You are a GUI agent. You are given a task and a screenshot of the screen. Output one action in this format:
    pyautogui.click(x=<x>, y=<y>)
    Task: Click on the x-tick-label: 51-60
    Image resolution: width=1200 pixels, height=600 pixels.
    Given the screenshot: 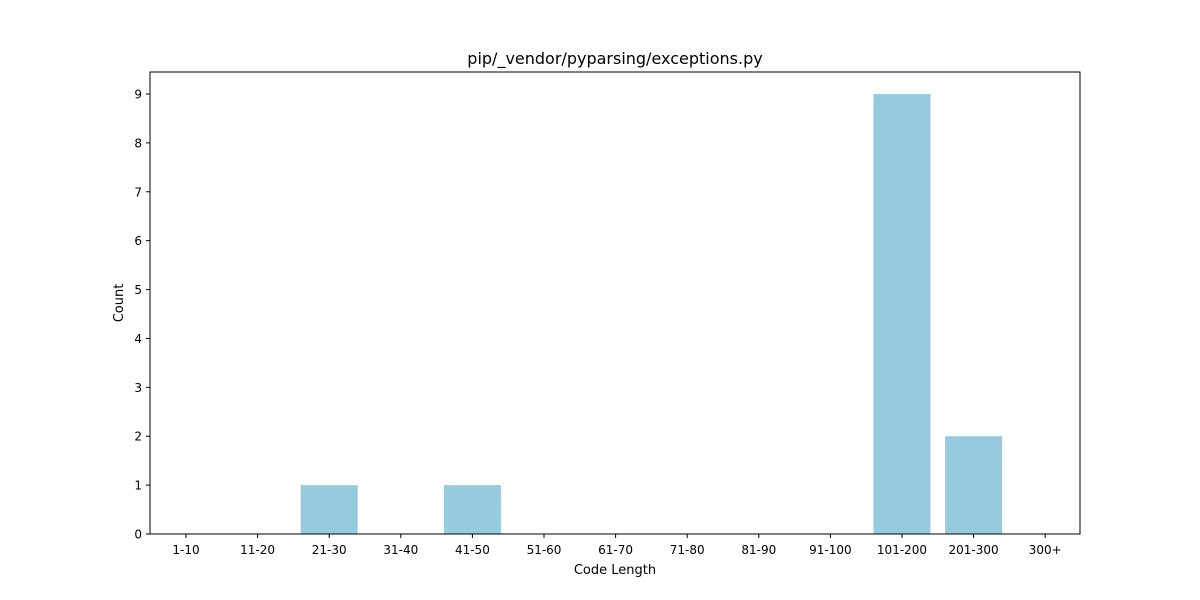 What is the action you would take?
    pyautogui.click(x=544, y=550)
    